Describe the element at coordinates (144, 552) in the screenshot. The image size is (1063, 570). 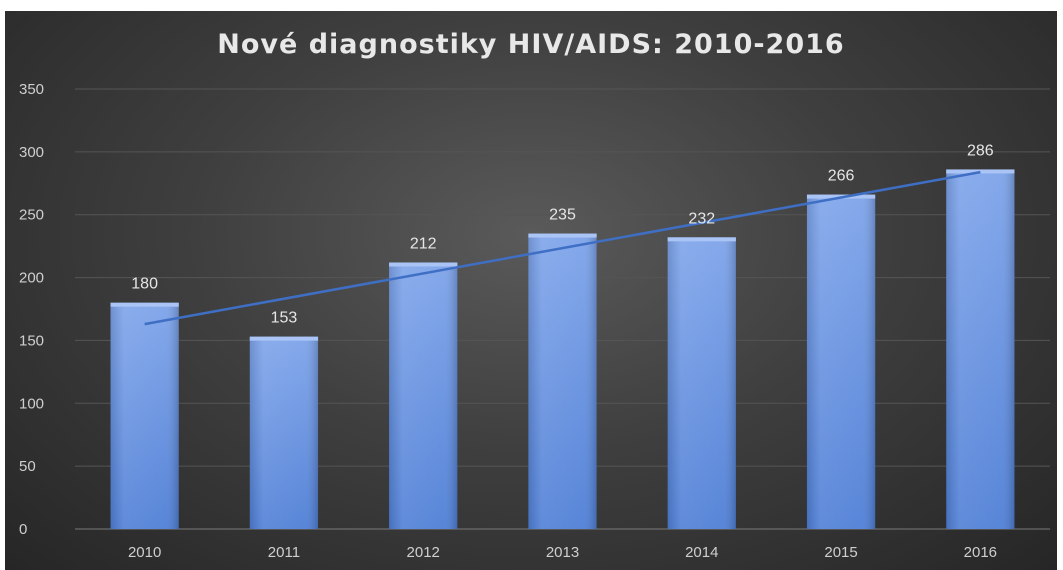
I see `x-tick-label: 2010` at that location.